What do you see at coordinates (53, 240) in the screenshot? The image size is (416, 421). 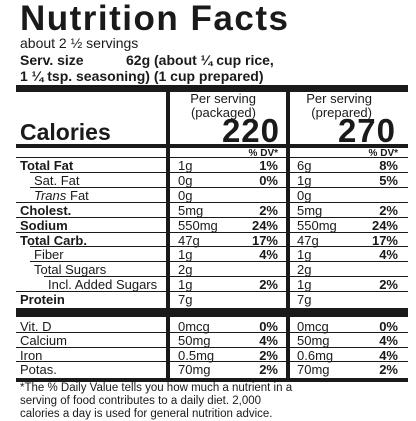 I see `nutrient-label: Total Carb.` at bounding box center [53, 240].